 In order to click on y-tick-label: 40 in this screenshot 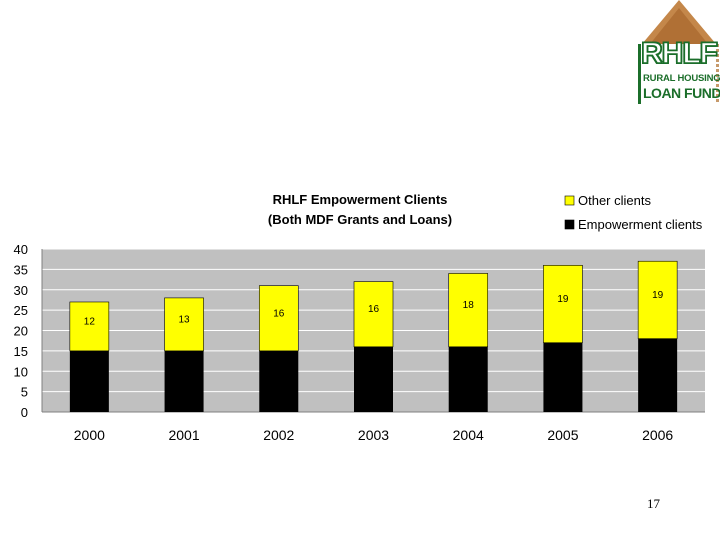, I will do `click(21, 249)`.